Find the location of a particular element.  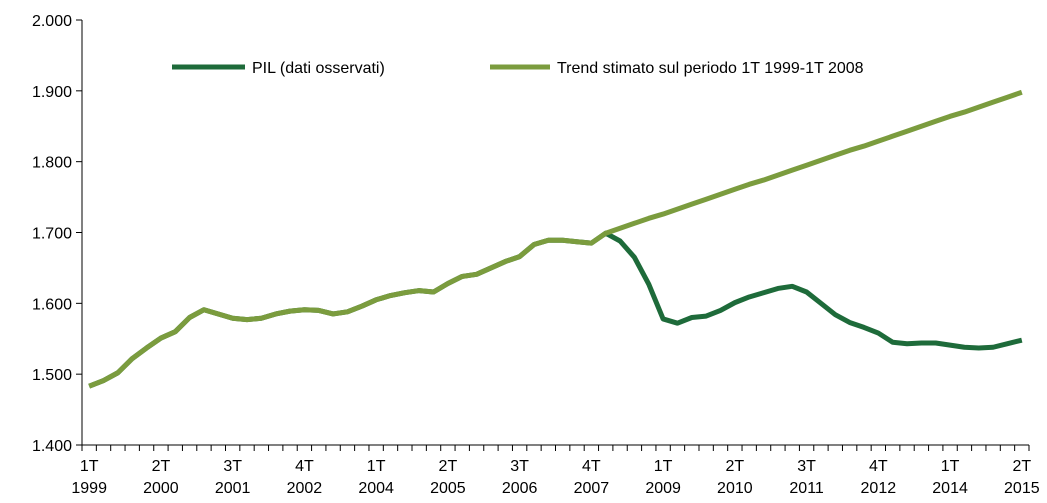

x-tick-label: 1T 2014 is located at coordinates (950, 477).